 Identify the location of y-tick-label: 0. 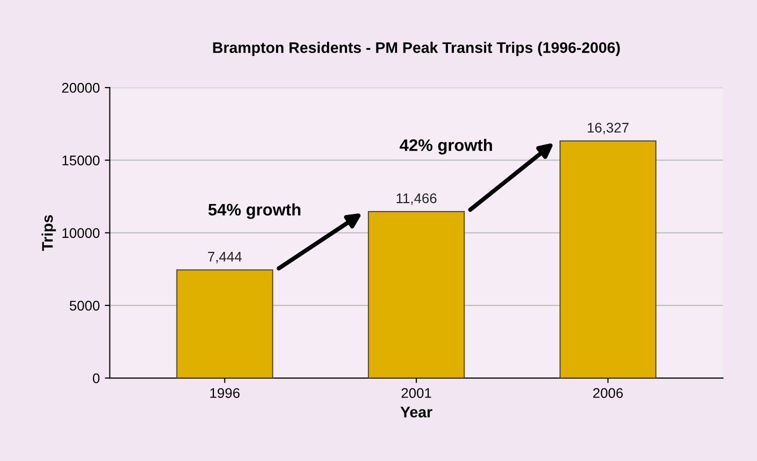
(96, 378).